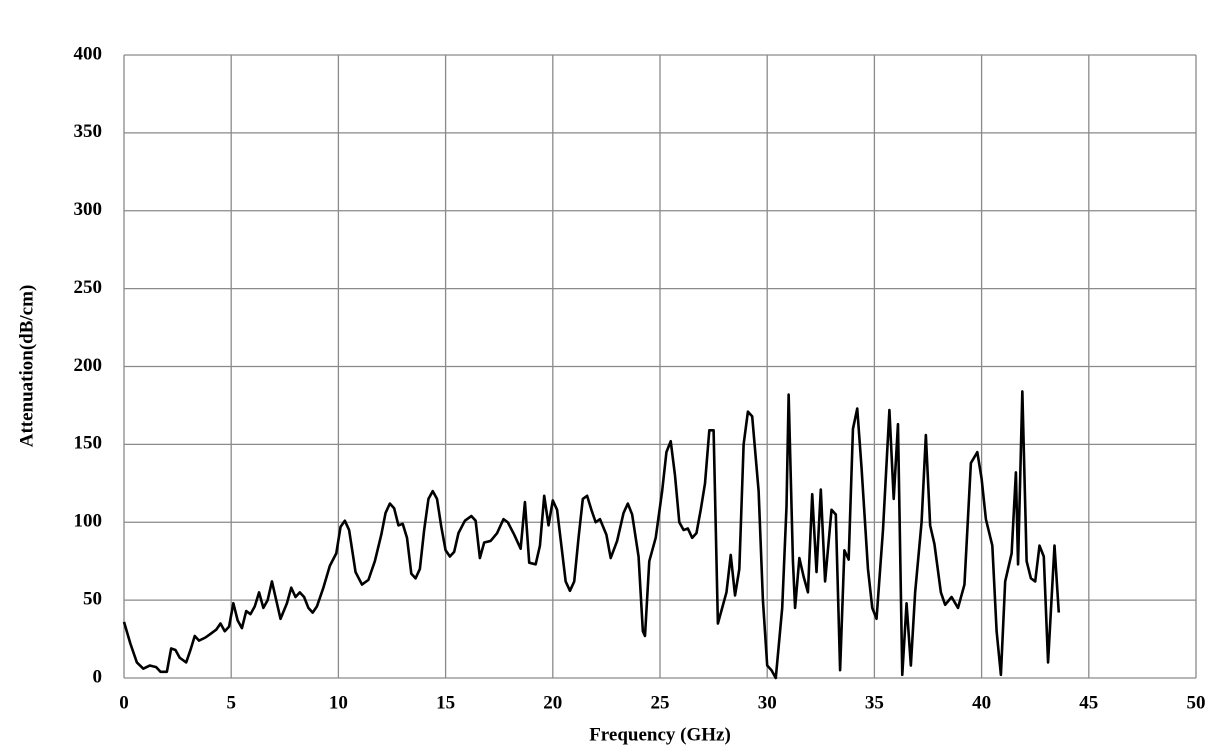  I want to click on y-axis-label: Attenuation(dB/cm), so click(26, 366).